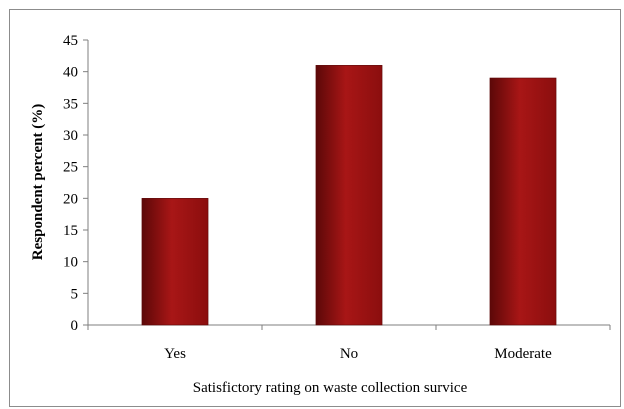 The width and height of the screenshot is (624, 409). I want to click on x-tick-label: Moderate, so click(523, 354).